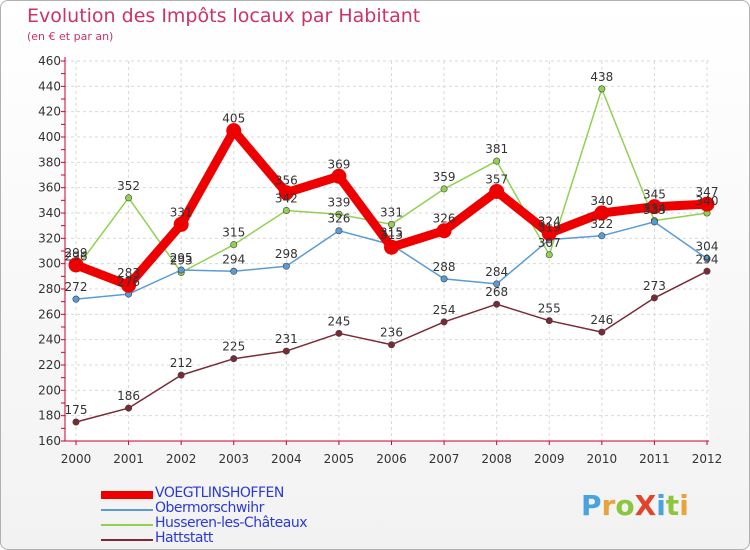 This screenshot has height=550, width=750. What do you see at coordinates (127, 510) in the screenshot?
I see `legend-swatch` at bounding box center [127, 510].